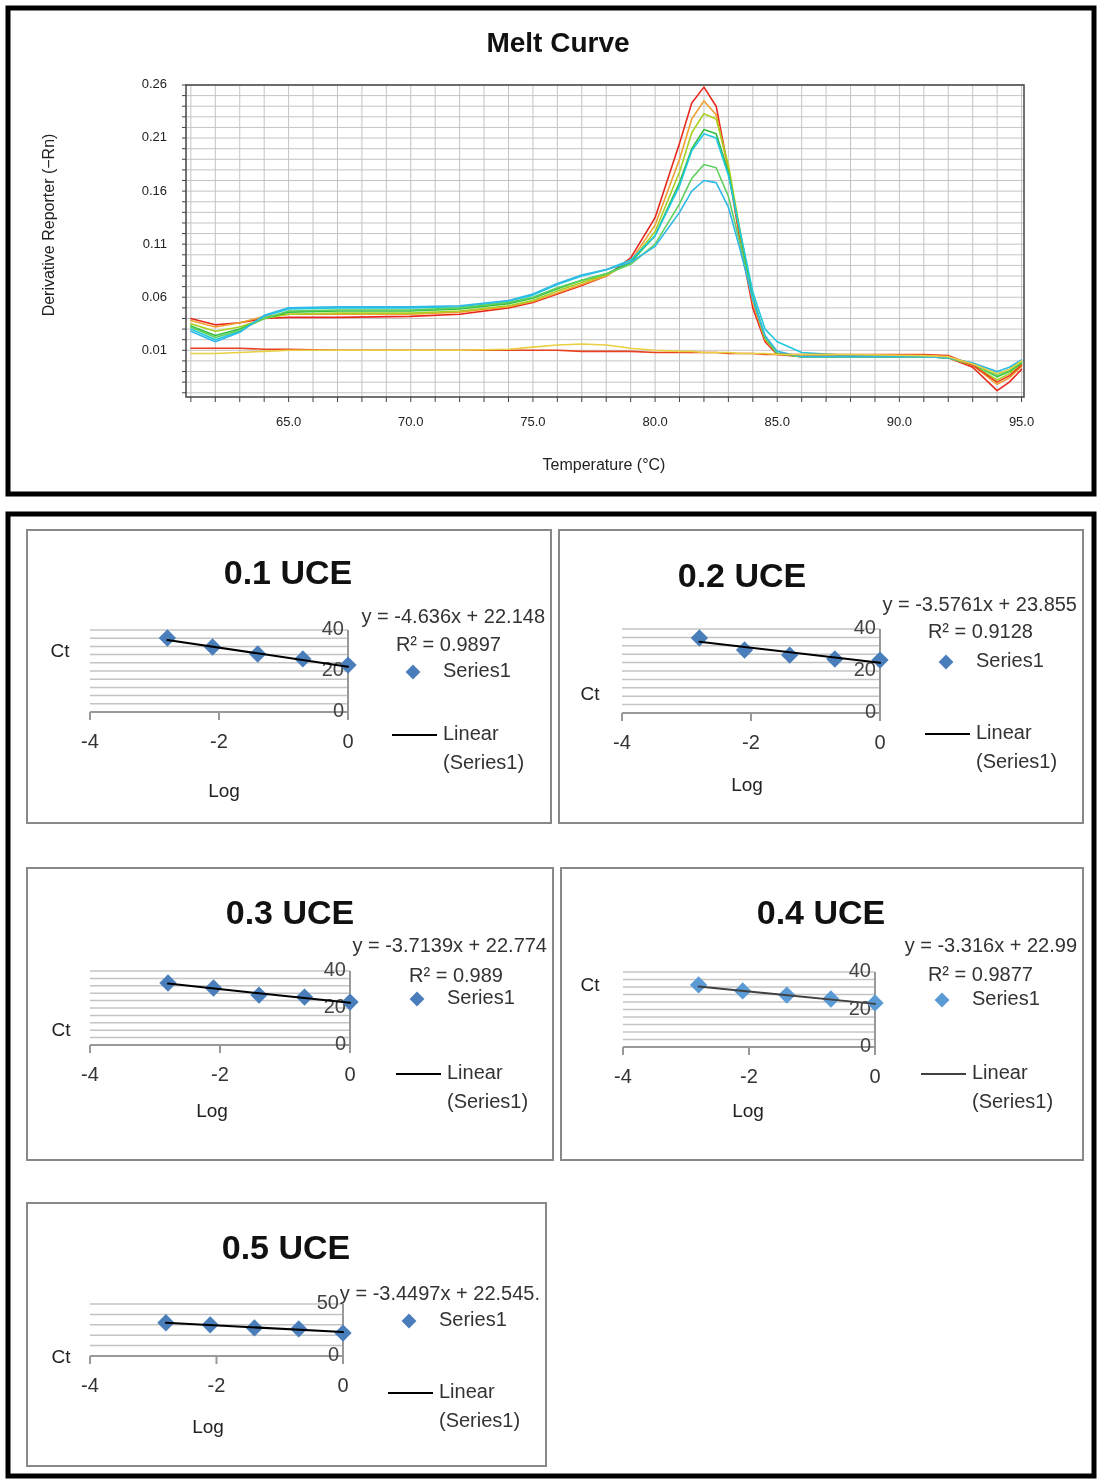 The height and width of the screenshot is (1479, 1099). What do you see at coordinates (980, 631) in the screenshot?
I see `text: R² = 0.9128` at bounding box center [980, 631].